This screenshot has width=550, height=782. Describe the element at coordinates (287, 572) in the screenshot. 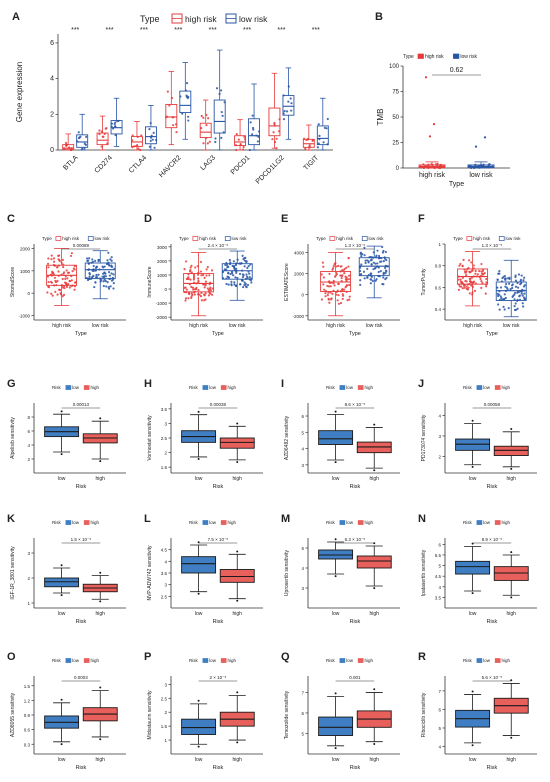

I see `y-axis-label: Uprosertib sensitivity` at that location.